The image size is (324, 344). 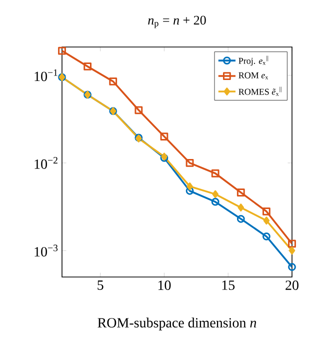 I want to click on x-axis-title: ROM-subspace dimension n, so click(x=177, y=324).